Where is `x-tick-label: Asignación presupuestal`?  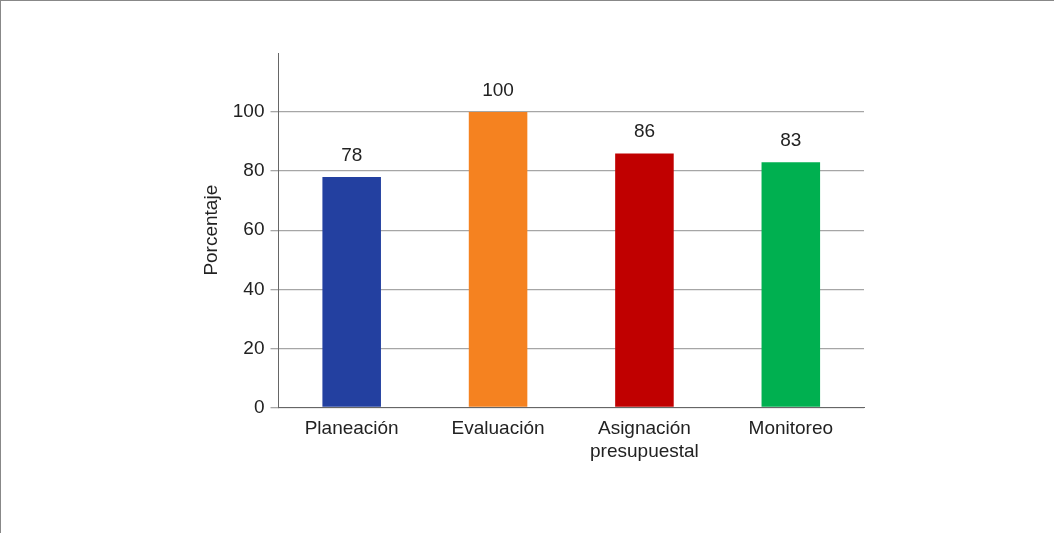
x-tick-label: Asignación presupuestal is located at coordinates (644, 439).